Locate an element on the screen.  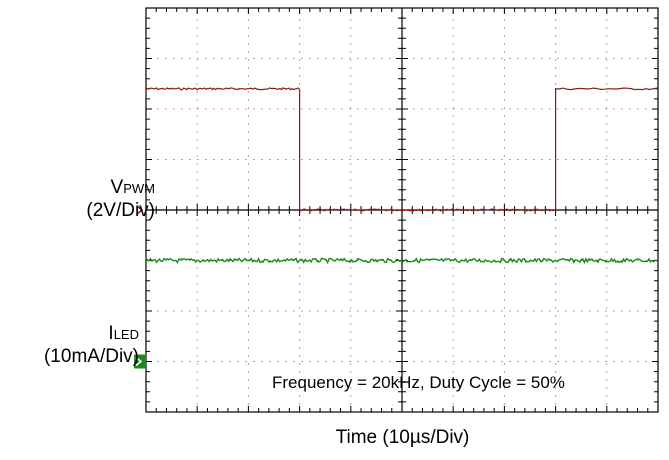
iled-trace is located at coordinates (402, 261).